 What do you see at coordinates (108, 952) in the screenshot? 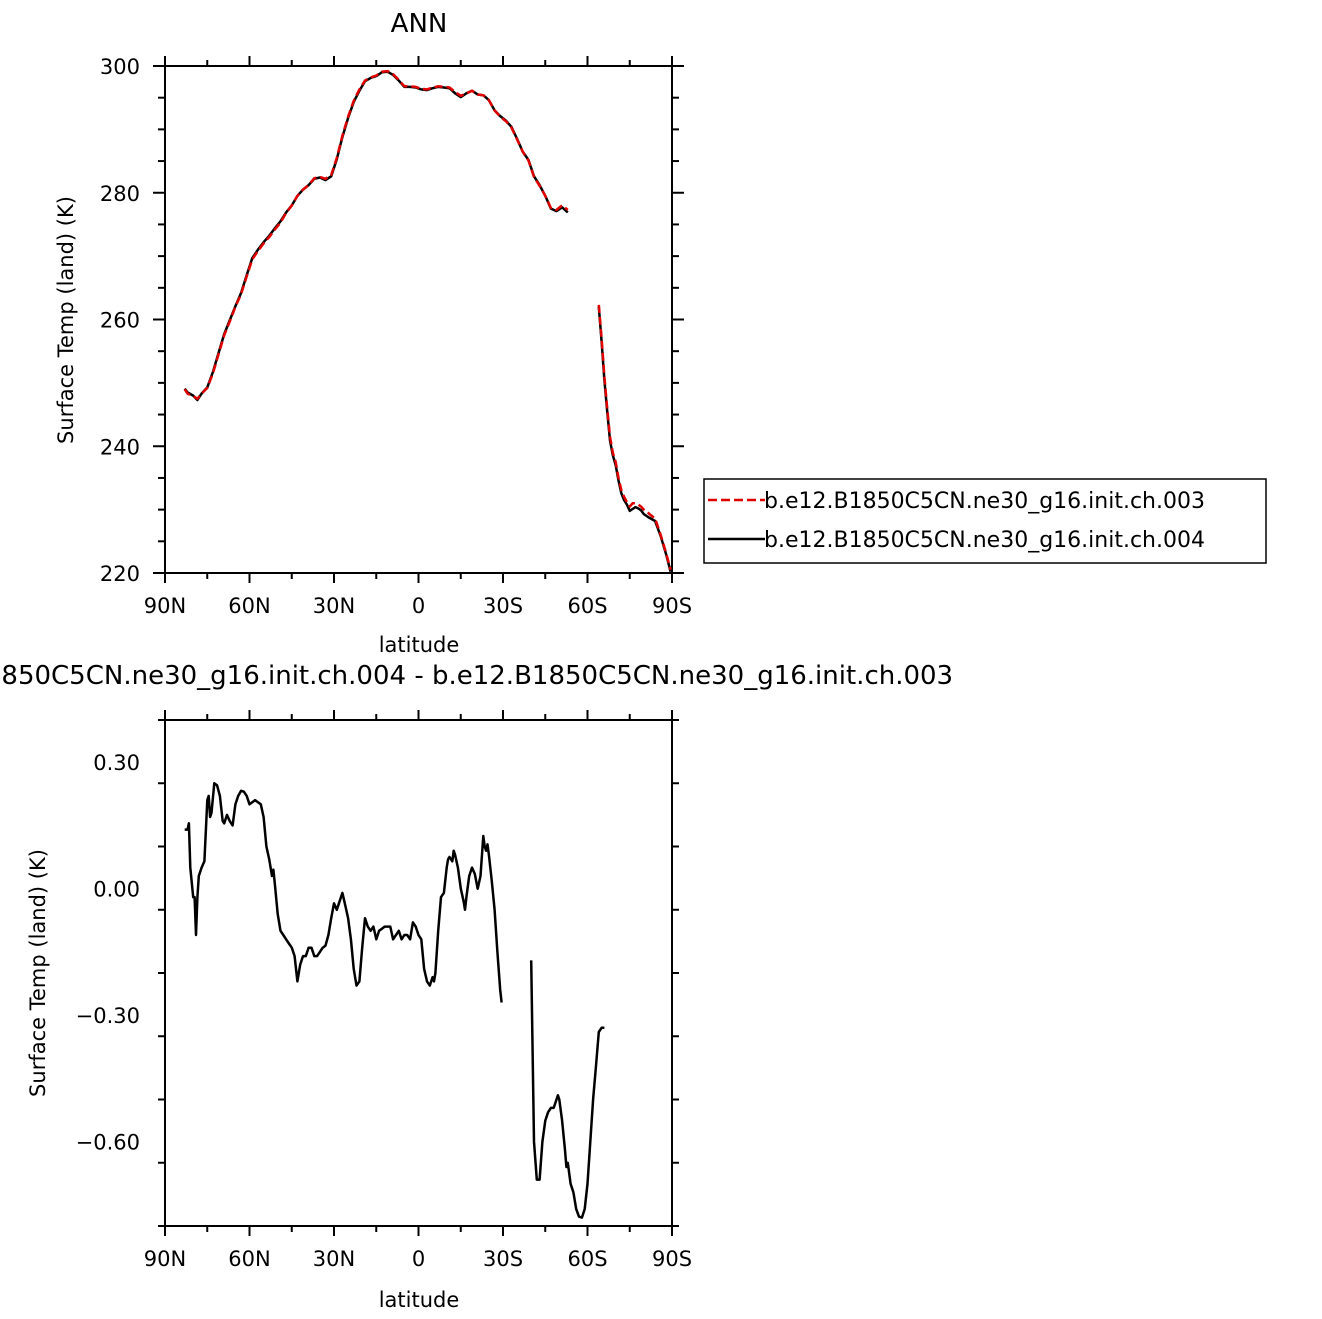
I see `bottom-y-tick-labels: −0.60 −0.30 0.00 0.30` at bounding box center [108, 952].